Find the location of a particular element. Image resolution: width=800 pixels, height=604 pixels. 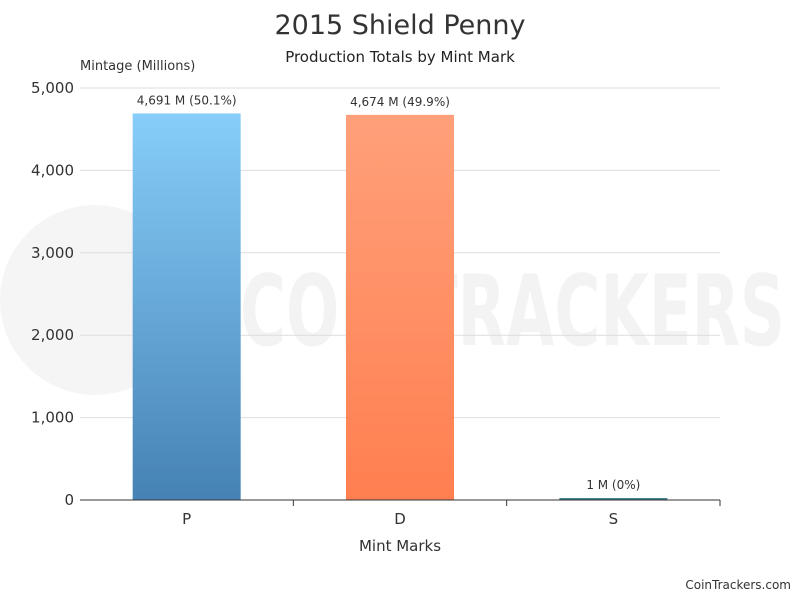

bar-s is located at coordinates (613, 499).